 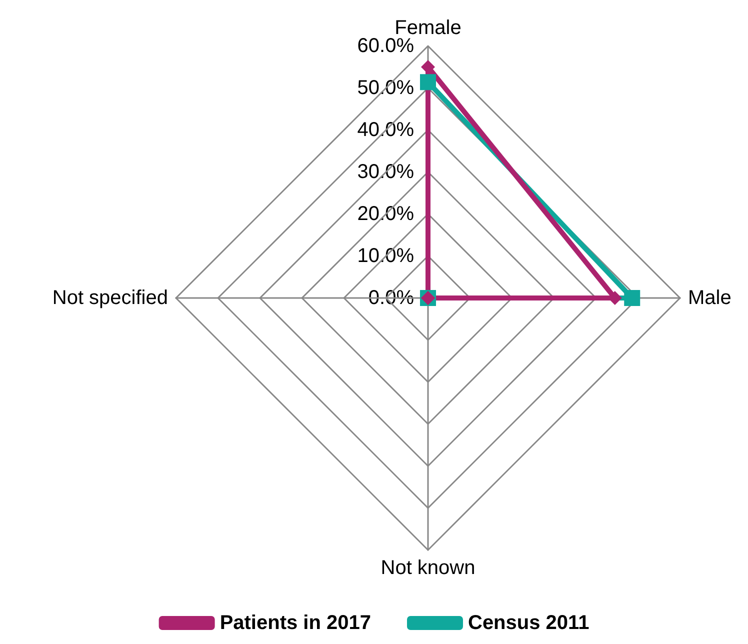 What do you see at coordinates (710, 298) in the screenshot?
I see `spoke-label: Male` at bounding box center [710, 298].